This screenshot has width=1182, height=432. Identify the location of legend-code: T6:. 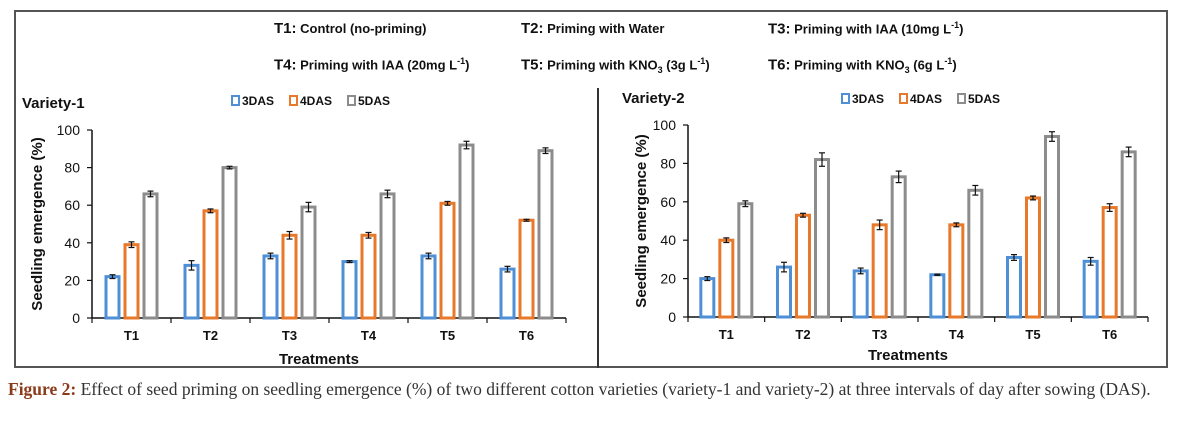
(779, 65).